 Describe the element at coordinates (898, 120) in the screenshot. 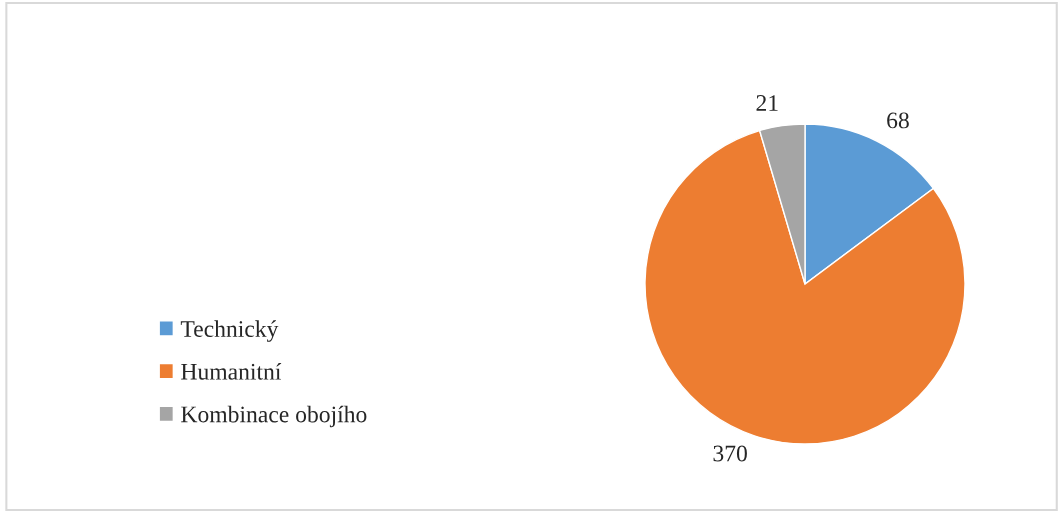

I see `data-label: 68` at that location.